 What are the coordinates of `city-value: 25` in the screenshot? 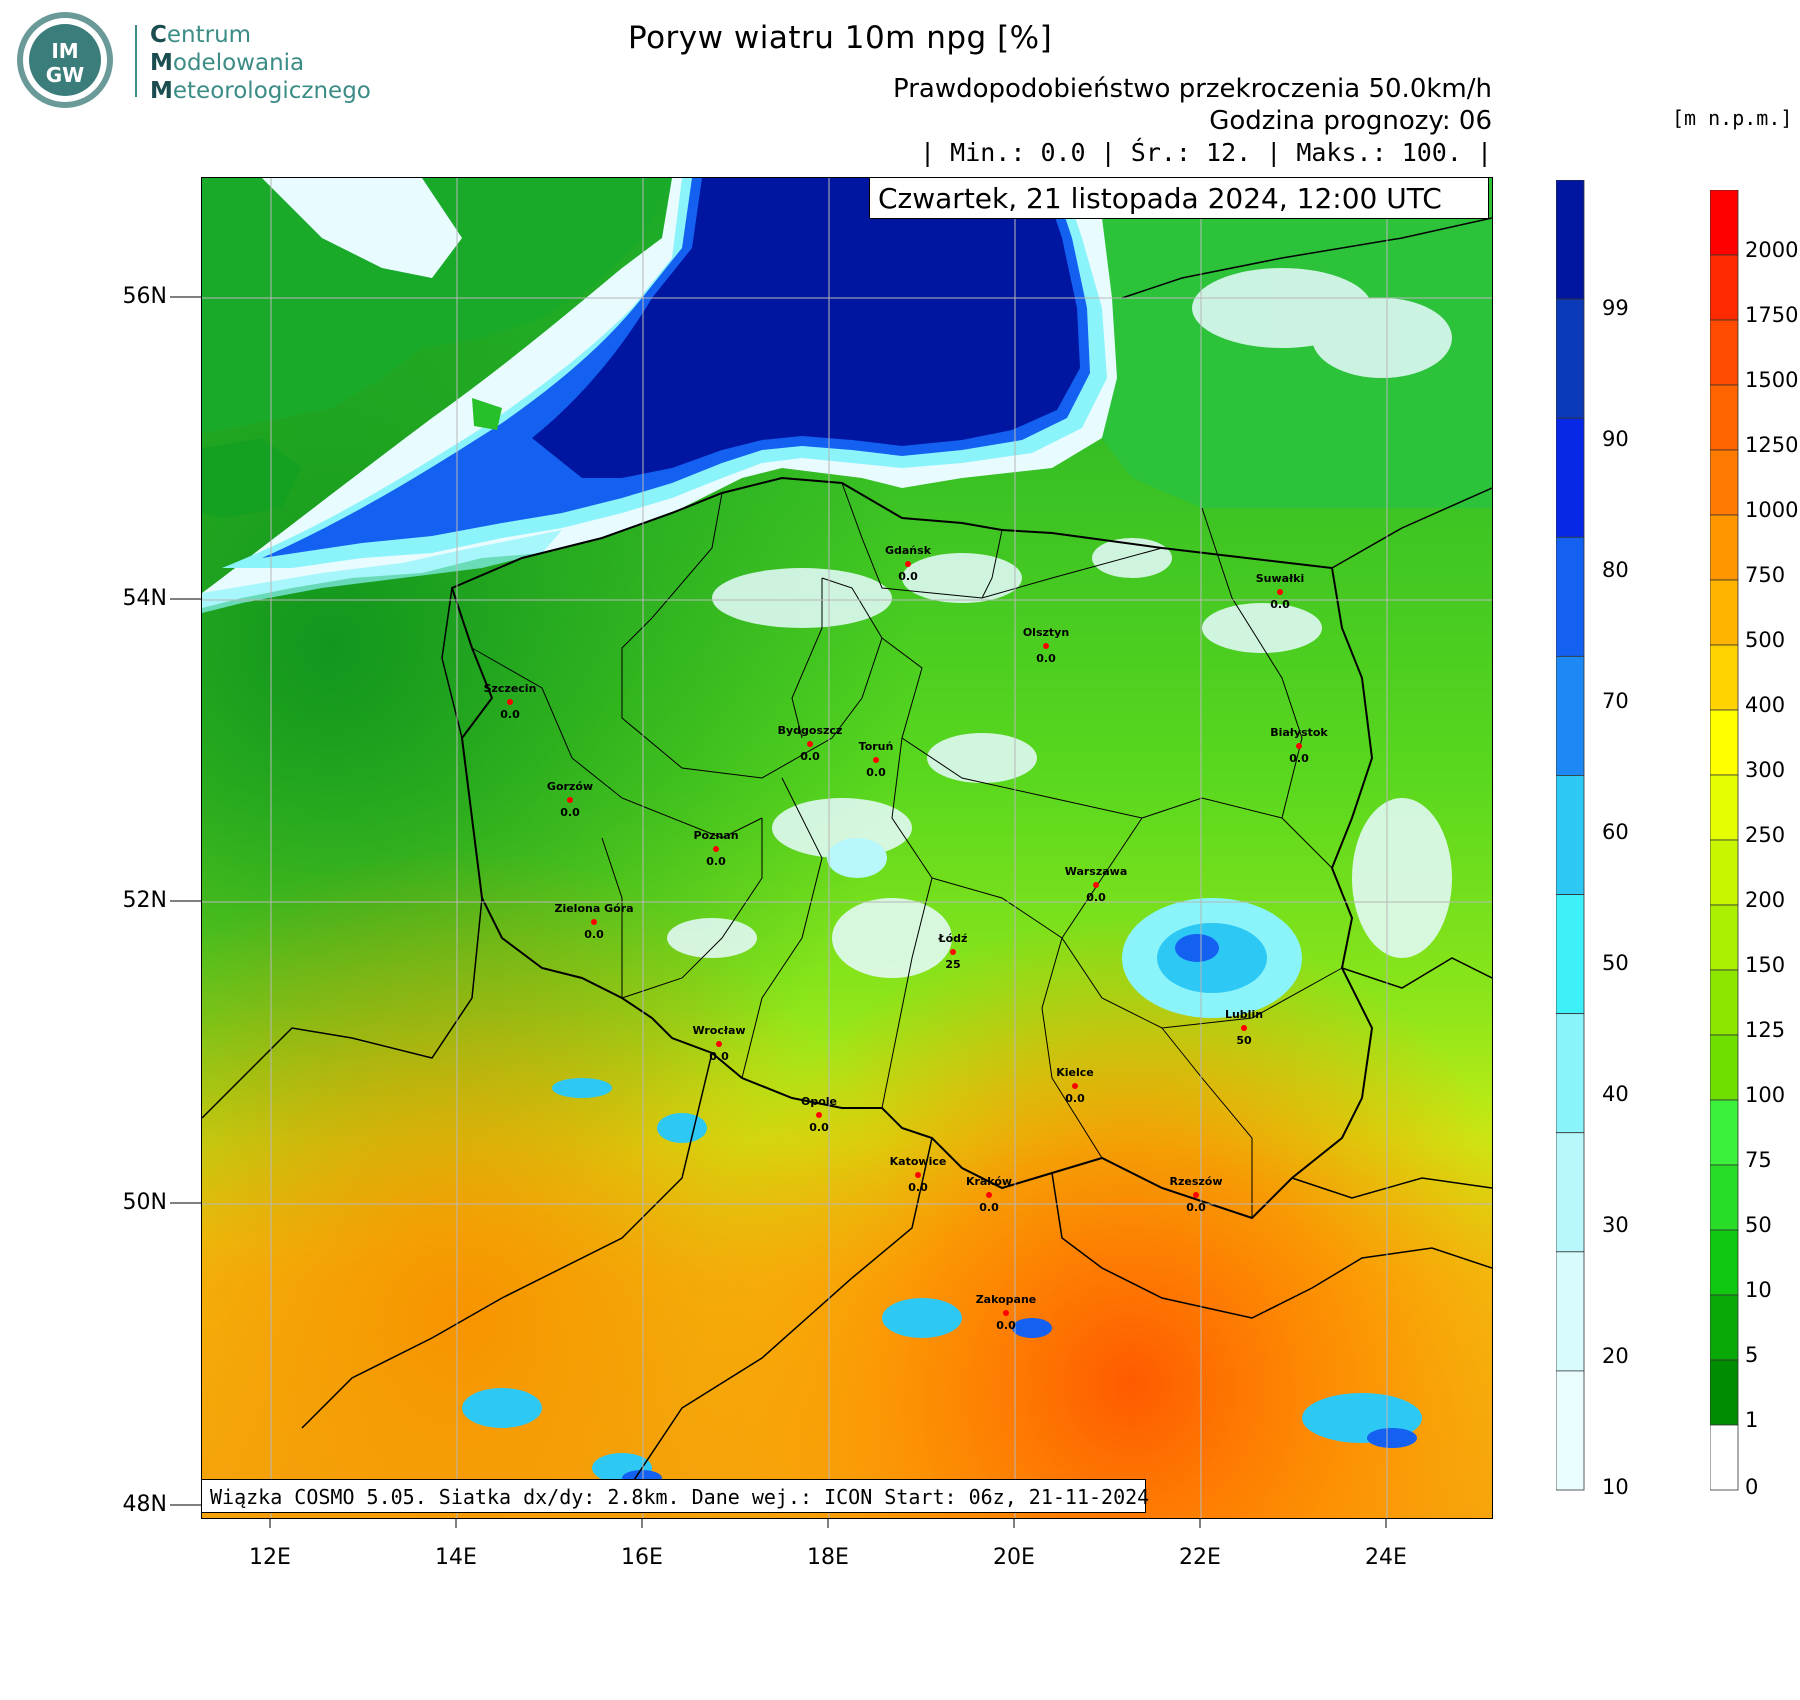 It's located at (953, 964).